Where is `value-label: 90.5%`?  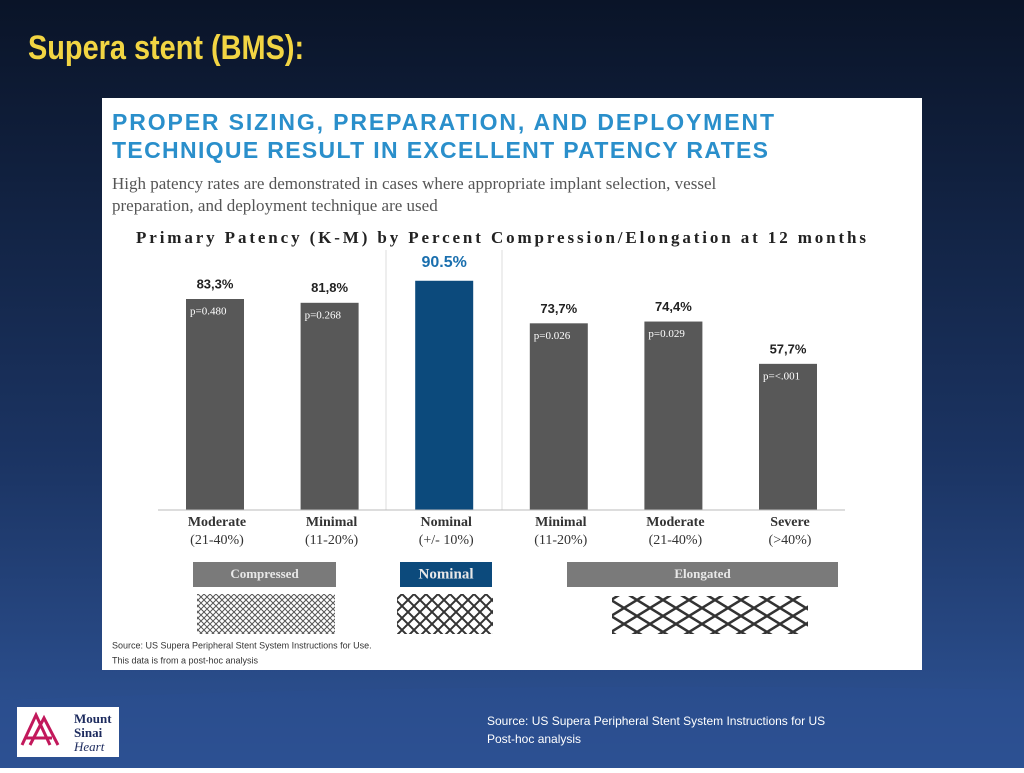 value-label: 90.5% is located at coordinates (444, 262).